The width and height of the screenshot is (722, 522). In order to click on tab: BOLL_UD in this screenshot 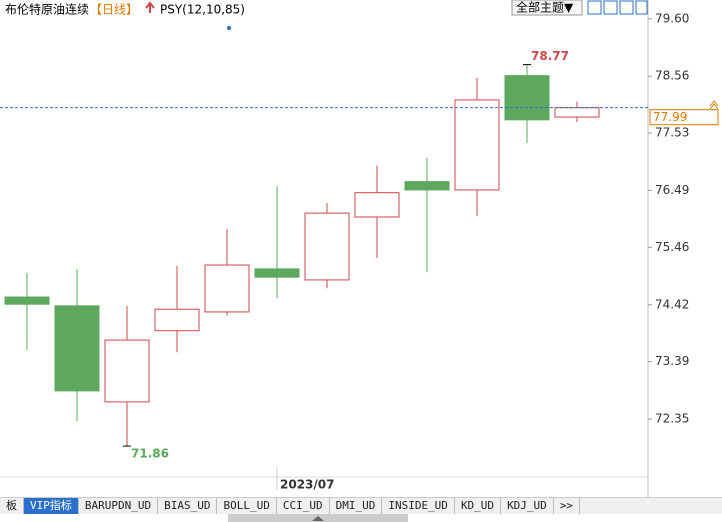, I will do `click(247, 506)`.